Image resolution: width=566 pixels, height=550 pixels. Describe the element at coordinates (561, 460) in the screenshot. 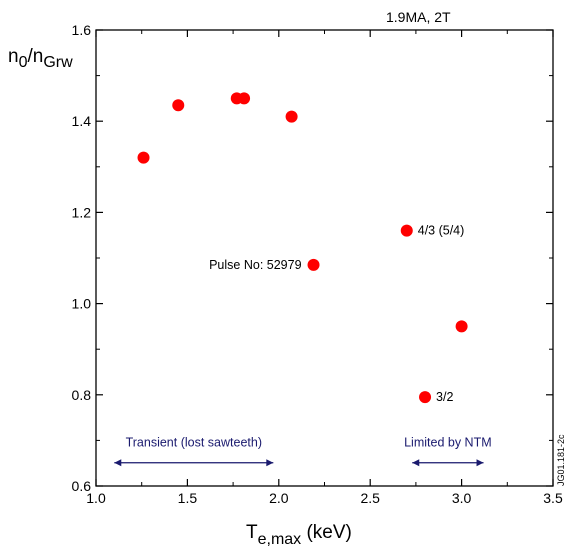

I see `figure-code: JG01.181-2c` at that location.